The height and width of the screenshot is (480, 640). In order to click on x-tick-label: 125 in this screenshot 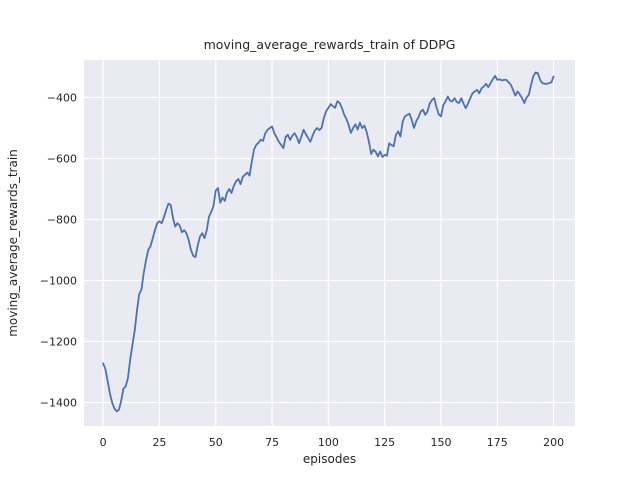, I will do `click(384, 442)`.